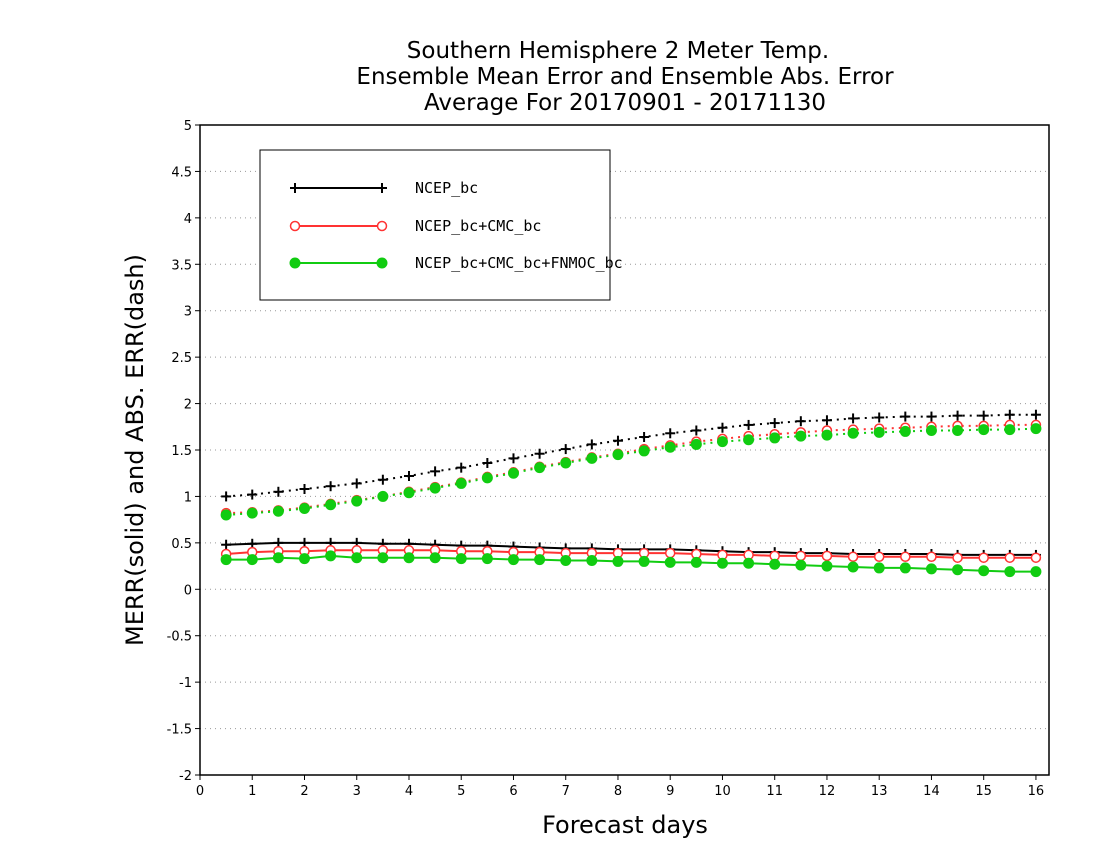 The image size is (1100, 850). What do you see at coordinates (188, 405) in the screenshot?
I see `y-tick-label: 2` at bounding box center [188, 405].